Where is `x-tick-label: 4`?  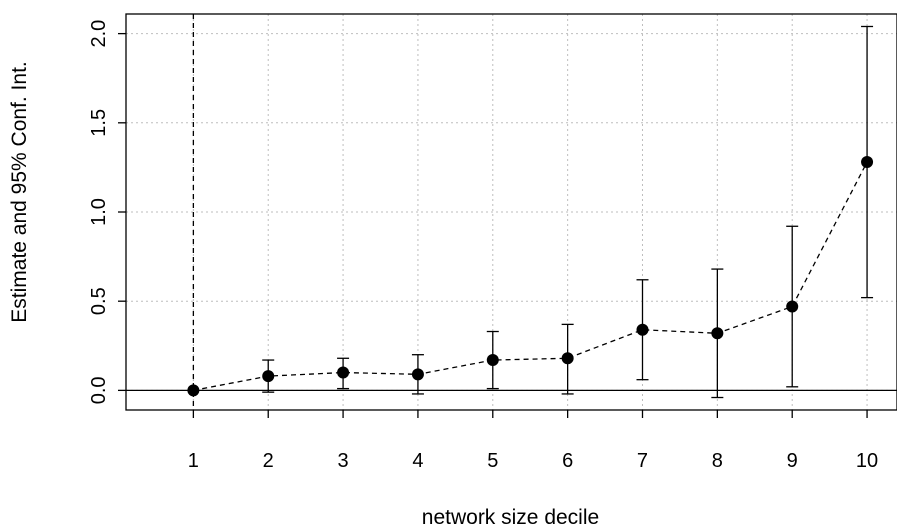
x-tick-label: 4 is located at coordinates (417, 461).